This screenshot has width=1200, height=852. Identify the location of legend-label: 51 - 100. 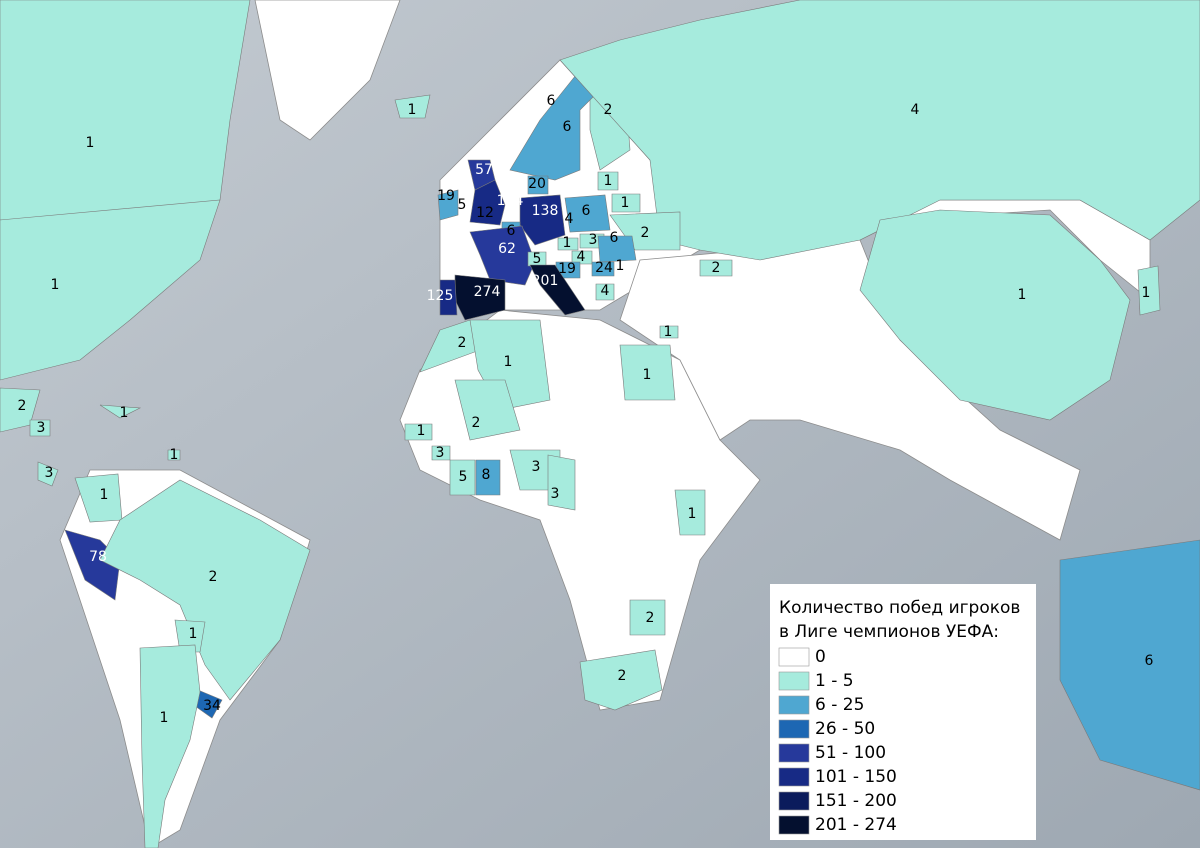
(850, 753).